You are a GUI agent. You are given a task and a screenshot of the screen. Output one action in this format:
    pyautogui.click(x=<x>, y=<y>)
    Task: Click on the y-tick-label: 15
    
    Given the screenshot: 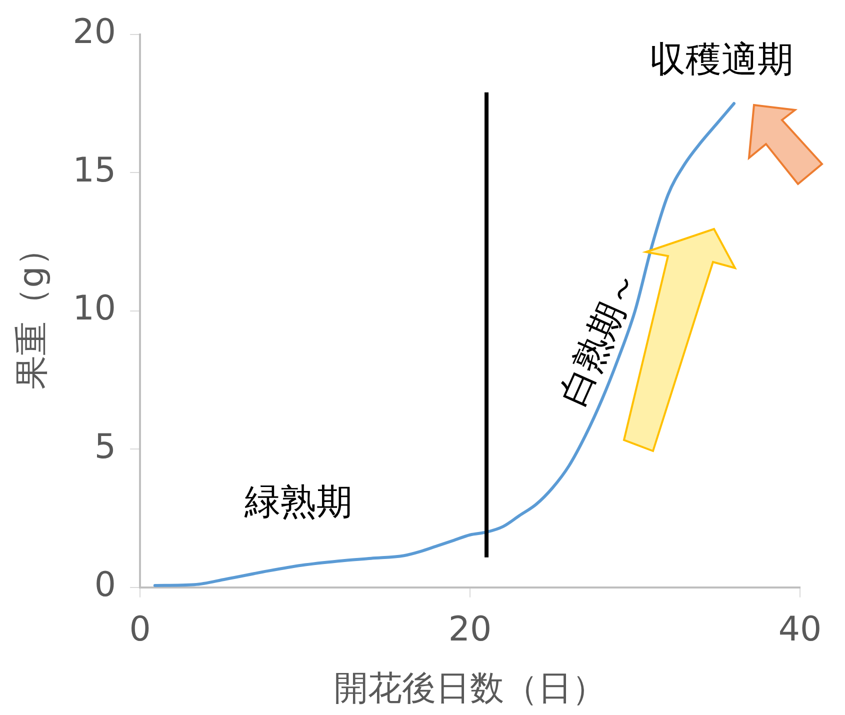 What is the action you would take?
    pyautogui.click(x=94, y=170)
    